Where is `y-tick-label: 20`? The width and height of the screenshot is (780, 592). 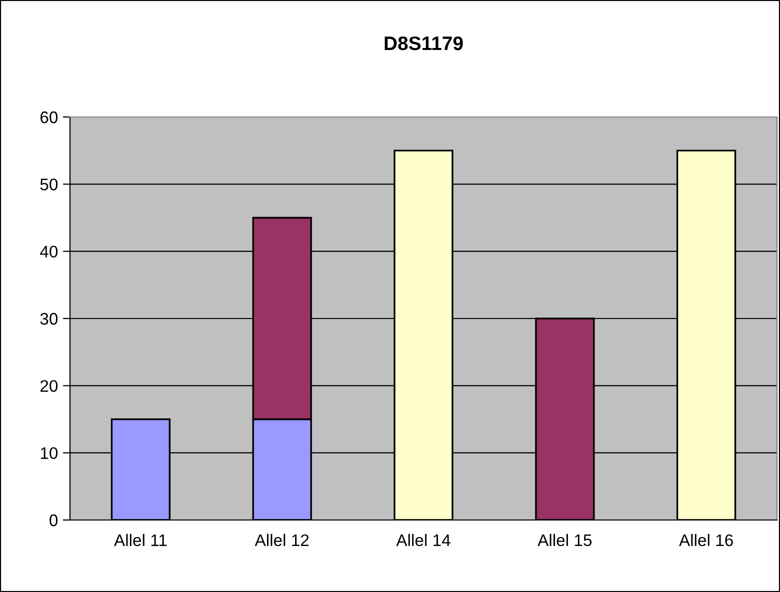
y-tick-label: 20 is located at coordinates (49, 386).